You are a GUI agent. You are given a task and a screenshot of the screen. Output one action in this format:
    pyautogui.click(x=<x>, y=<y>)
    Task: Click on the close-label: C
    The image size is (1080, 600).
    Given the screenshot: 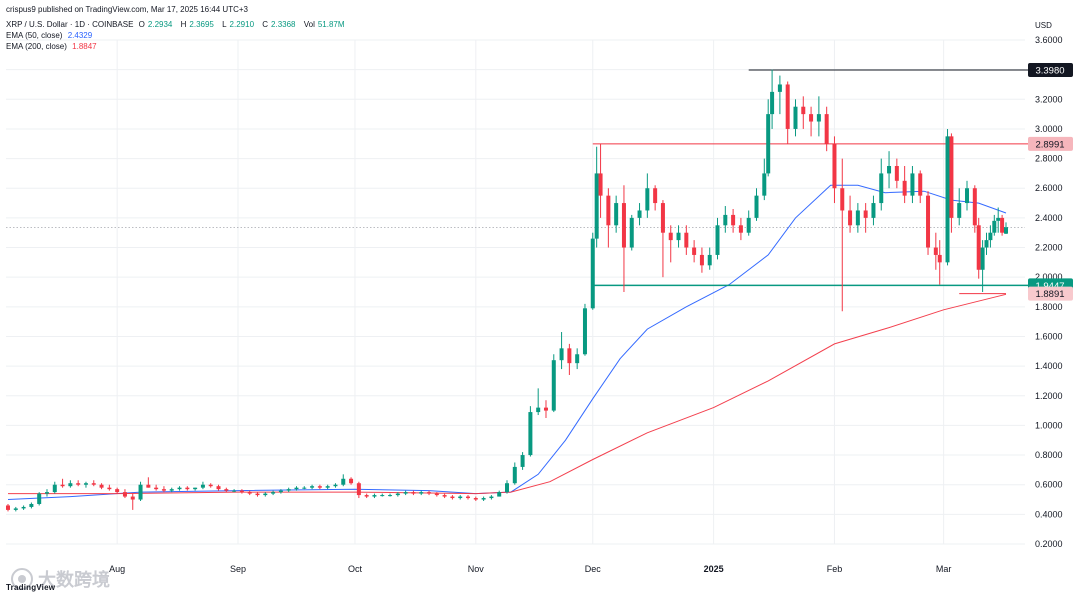 What is the action you would take?
    pyautogui.click(x=265, y=24)
    